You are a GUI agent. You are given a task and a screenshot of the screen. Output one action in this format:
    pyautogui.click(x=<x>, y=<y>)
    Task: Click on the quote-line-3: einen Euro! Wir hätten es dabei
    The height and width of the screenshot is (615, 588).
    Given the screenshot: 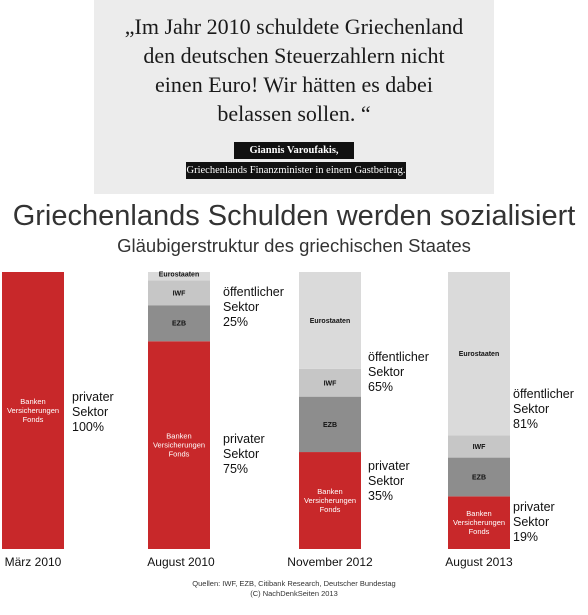 What is the action you would take?
    pyautogui.click(x=294, y=84)
    